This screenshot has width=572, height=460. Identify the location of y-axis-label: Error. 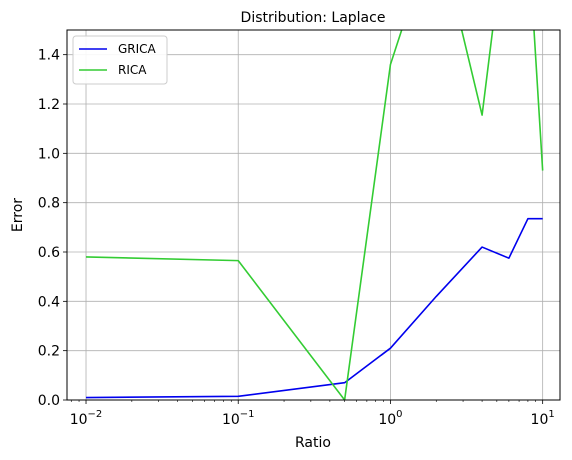
(18, 215).